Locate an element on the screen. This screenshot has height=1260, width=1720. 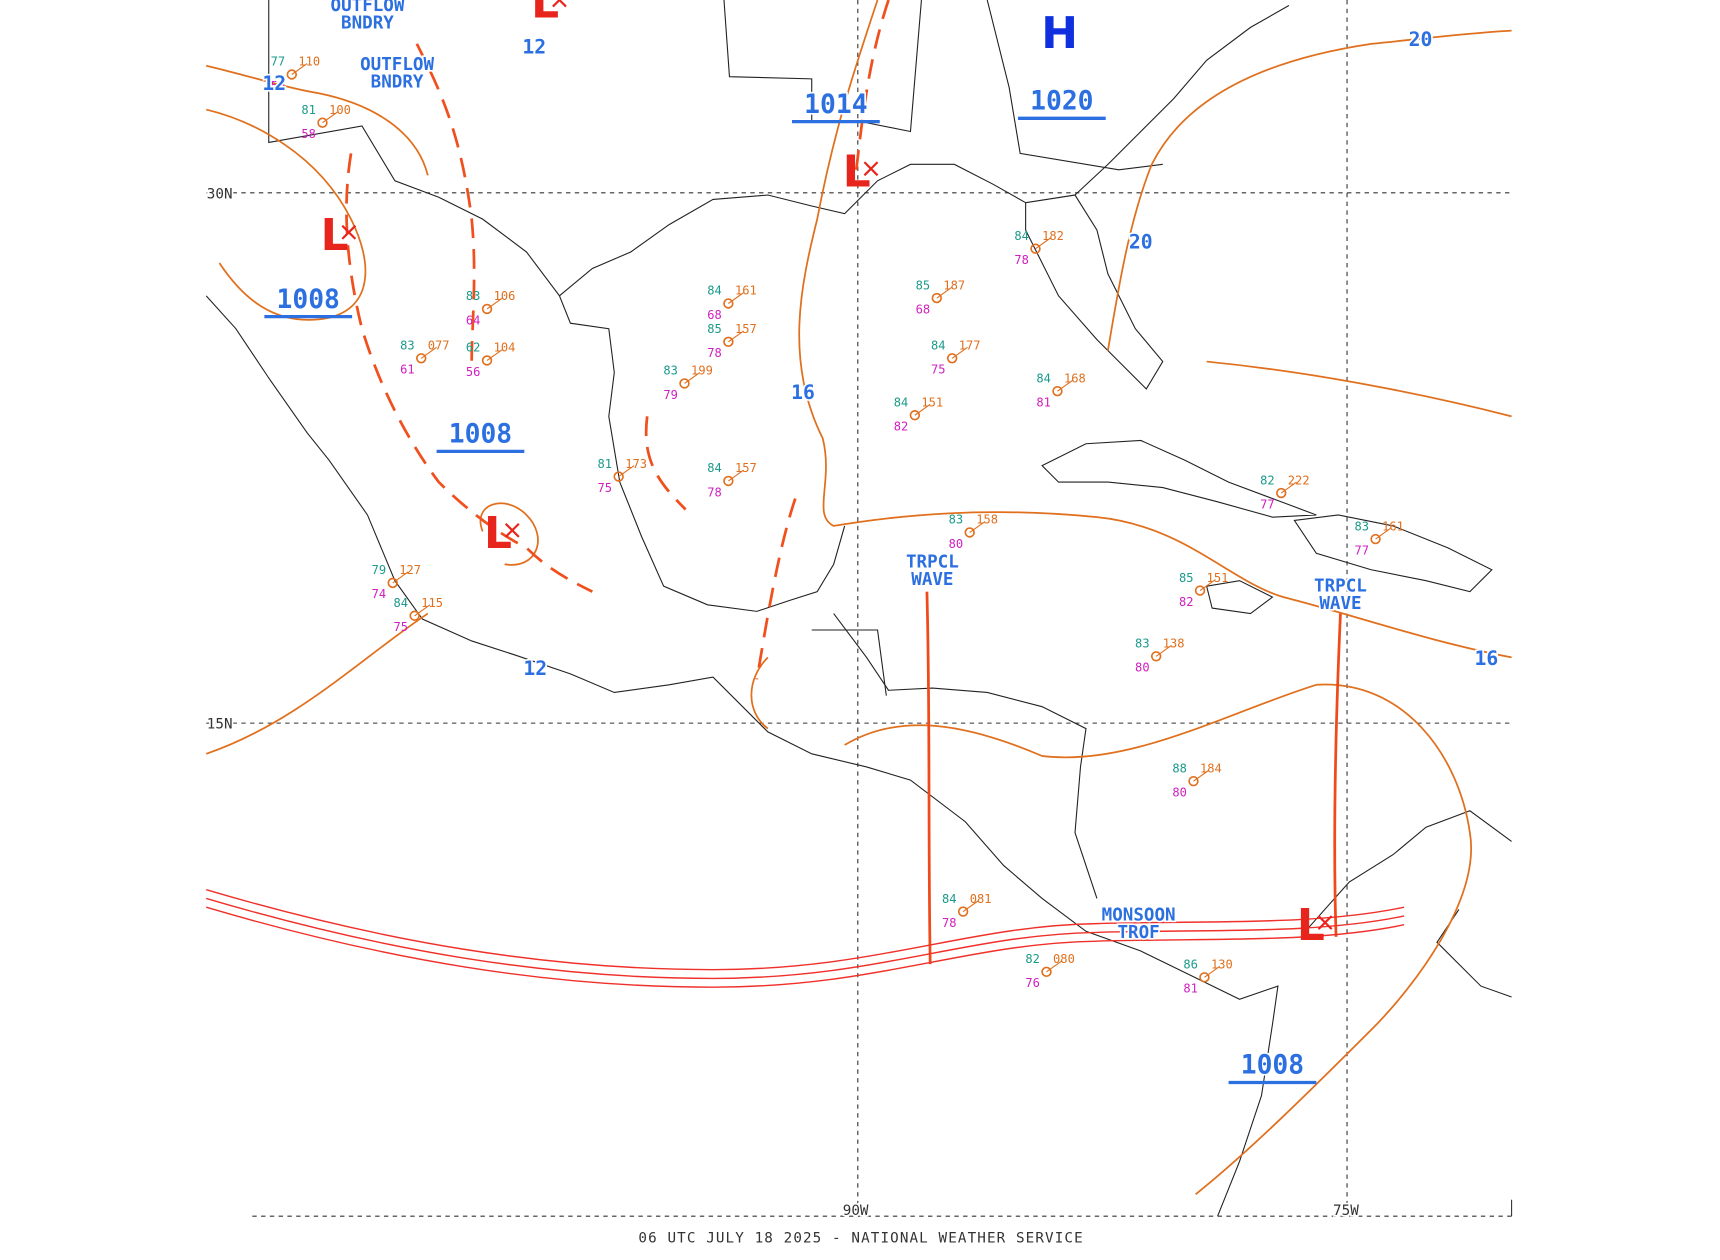
feature-label: OUTFLOW is located at coordinates (368, 8).